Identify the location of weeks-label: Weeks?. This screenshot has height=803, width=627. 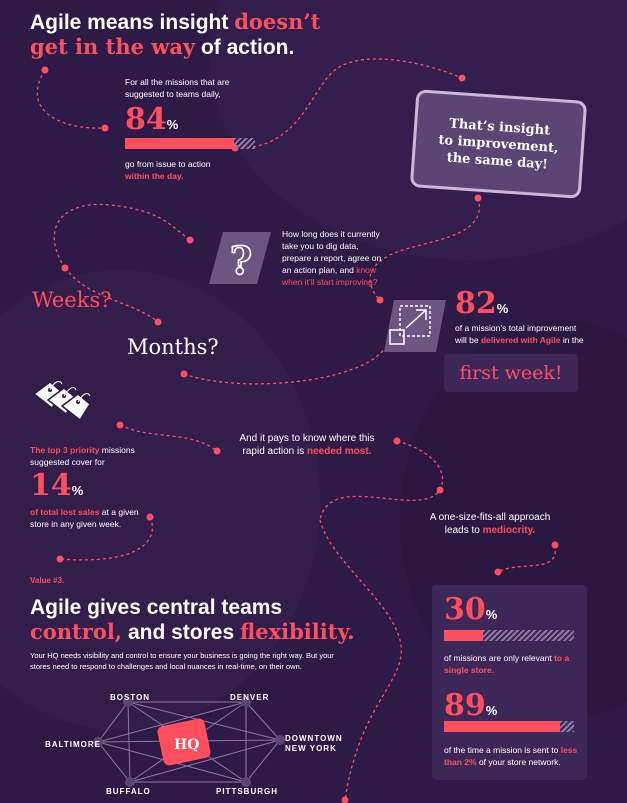
(72, 300).